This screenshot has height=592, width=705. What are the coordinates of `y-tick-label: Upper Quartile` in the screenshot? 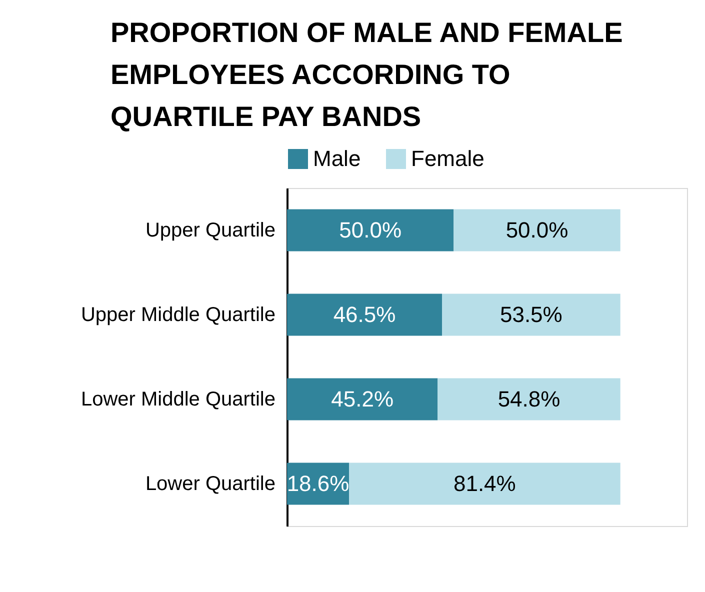 It's located at (210, 230).